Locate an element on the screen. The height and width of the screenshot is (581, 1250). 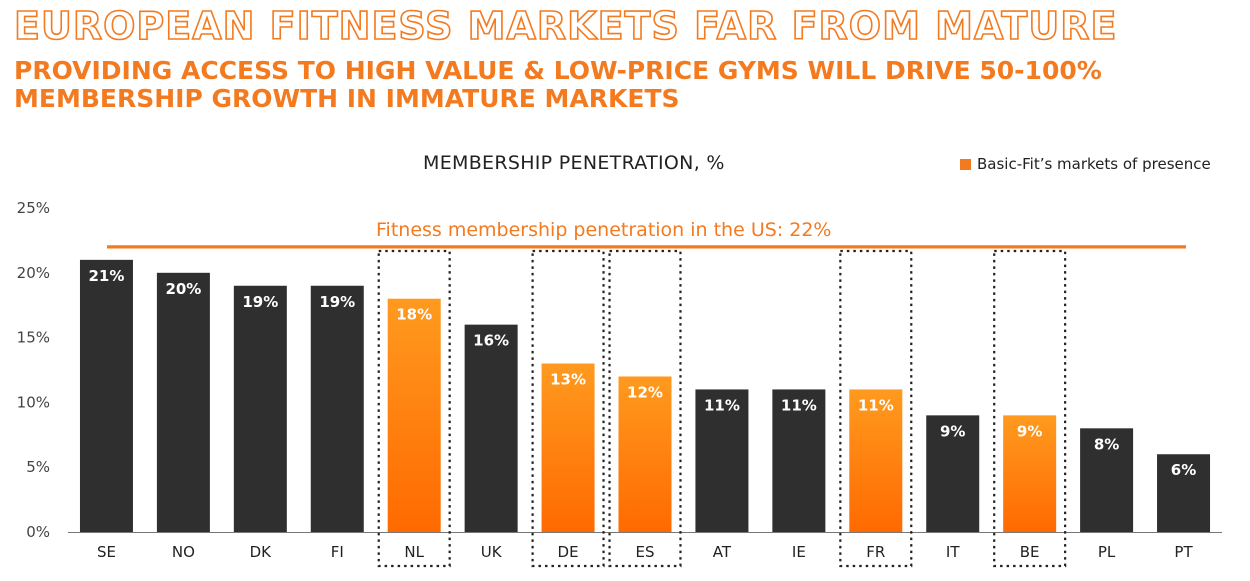
x-tick-label: DK is located at coordinates (261, 552).